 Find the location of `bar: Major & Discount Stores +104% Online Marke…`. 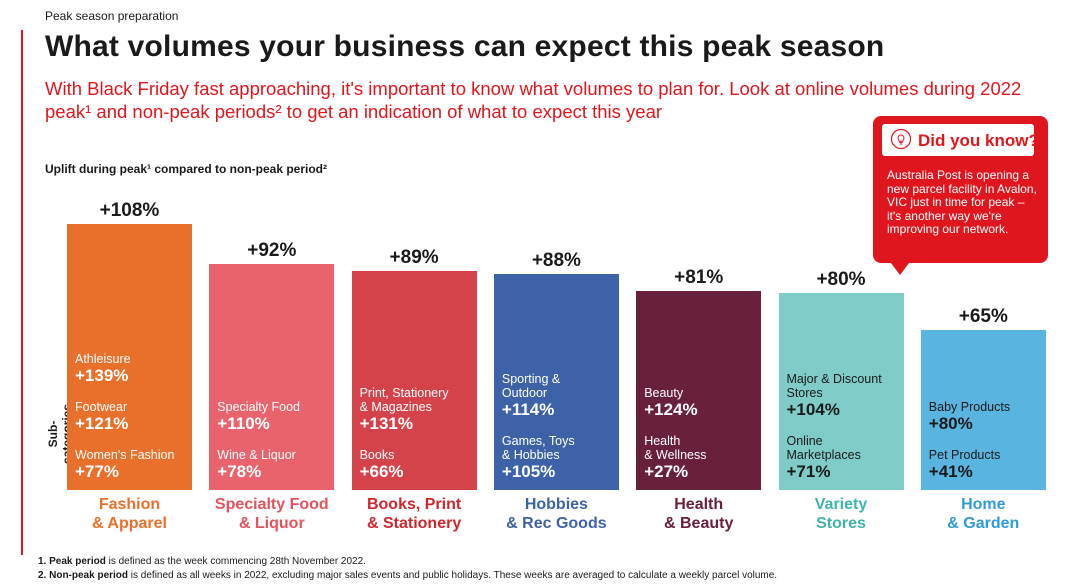

bar: Major & Discount Stores +104% Online Marke… is located at coordinates (841, 391).